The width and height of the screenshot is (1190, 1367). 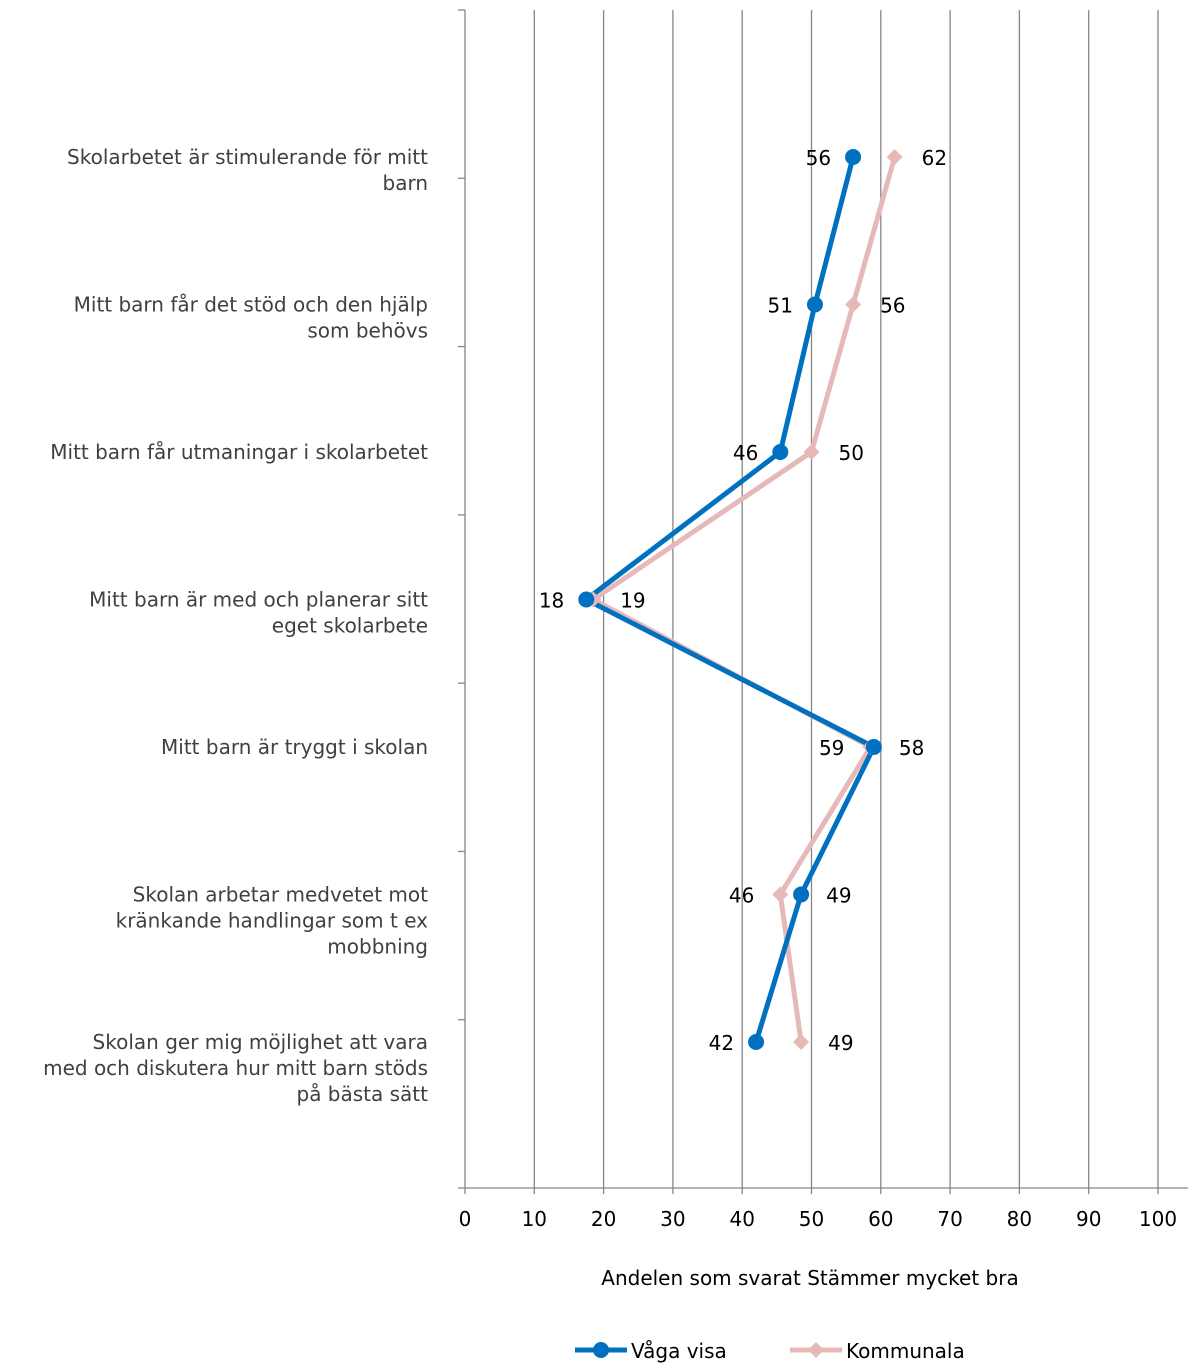 I want to click on x-tick-label: 10, so click(x=534, y=1219).